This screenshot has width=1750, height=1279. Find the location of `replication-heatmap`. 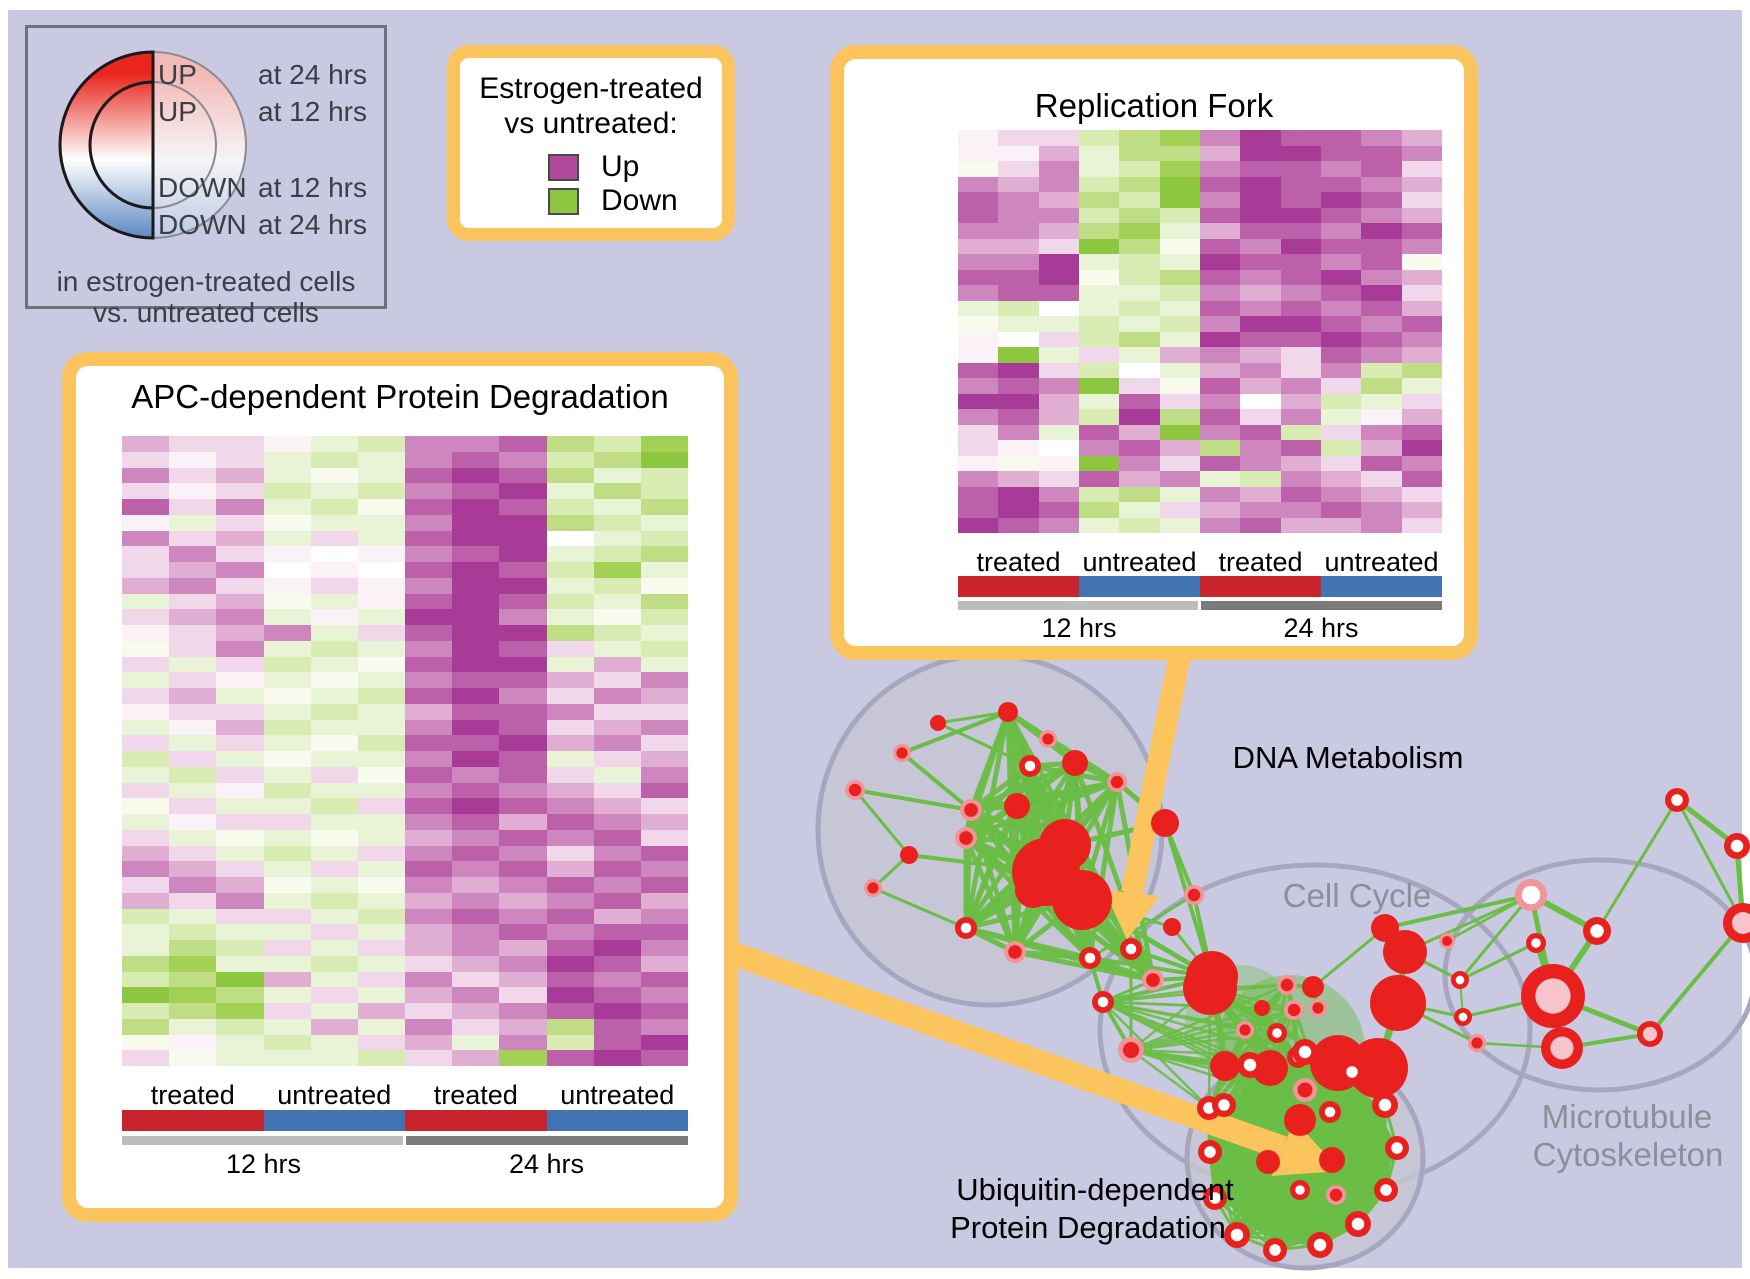

replication-heatmap is located at coordinates (1200, 331).